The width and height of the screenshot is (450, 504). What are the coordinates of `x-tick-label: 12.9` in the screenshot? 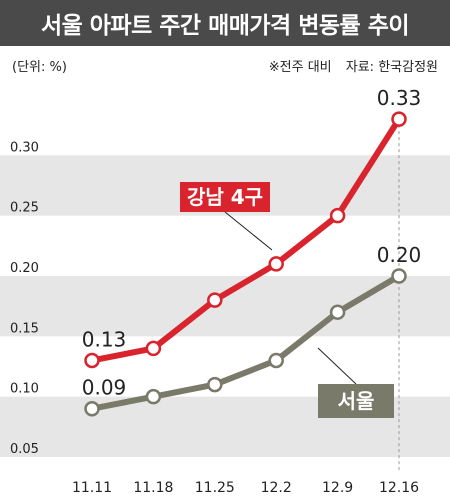 It's located at (337, 488).